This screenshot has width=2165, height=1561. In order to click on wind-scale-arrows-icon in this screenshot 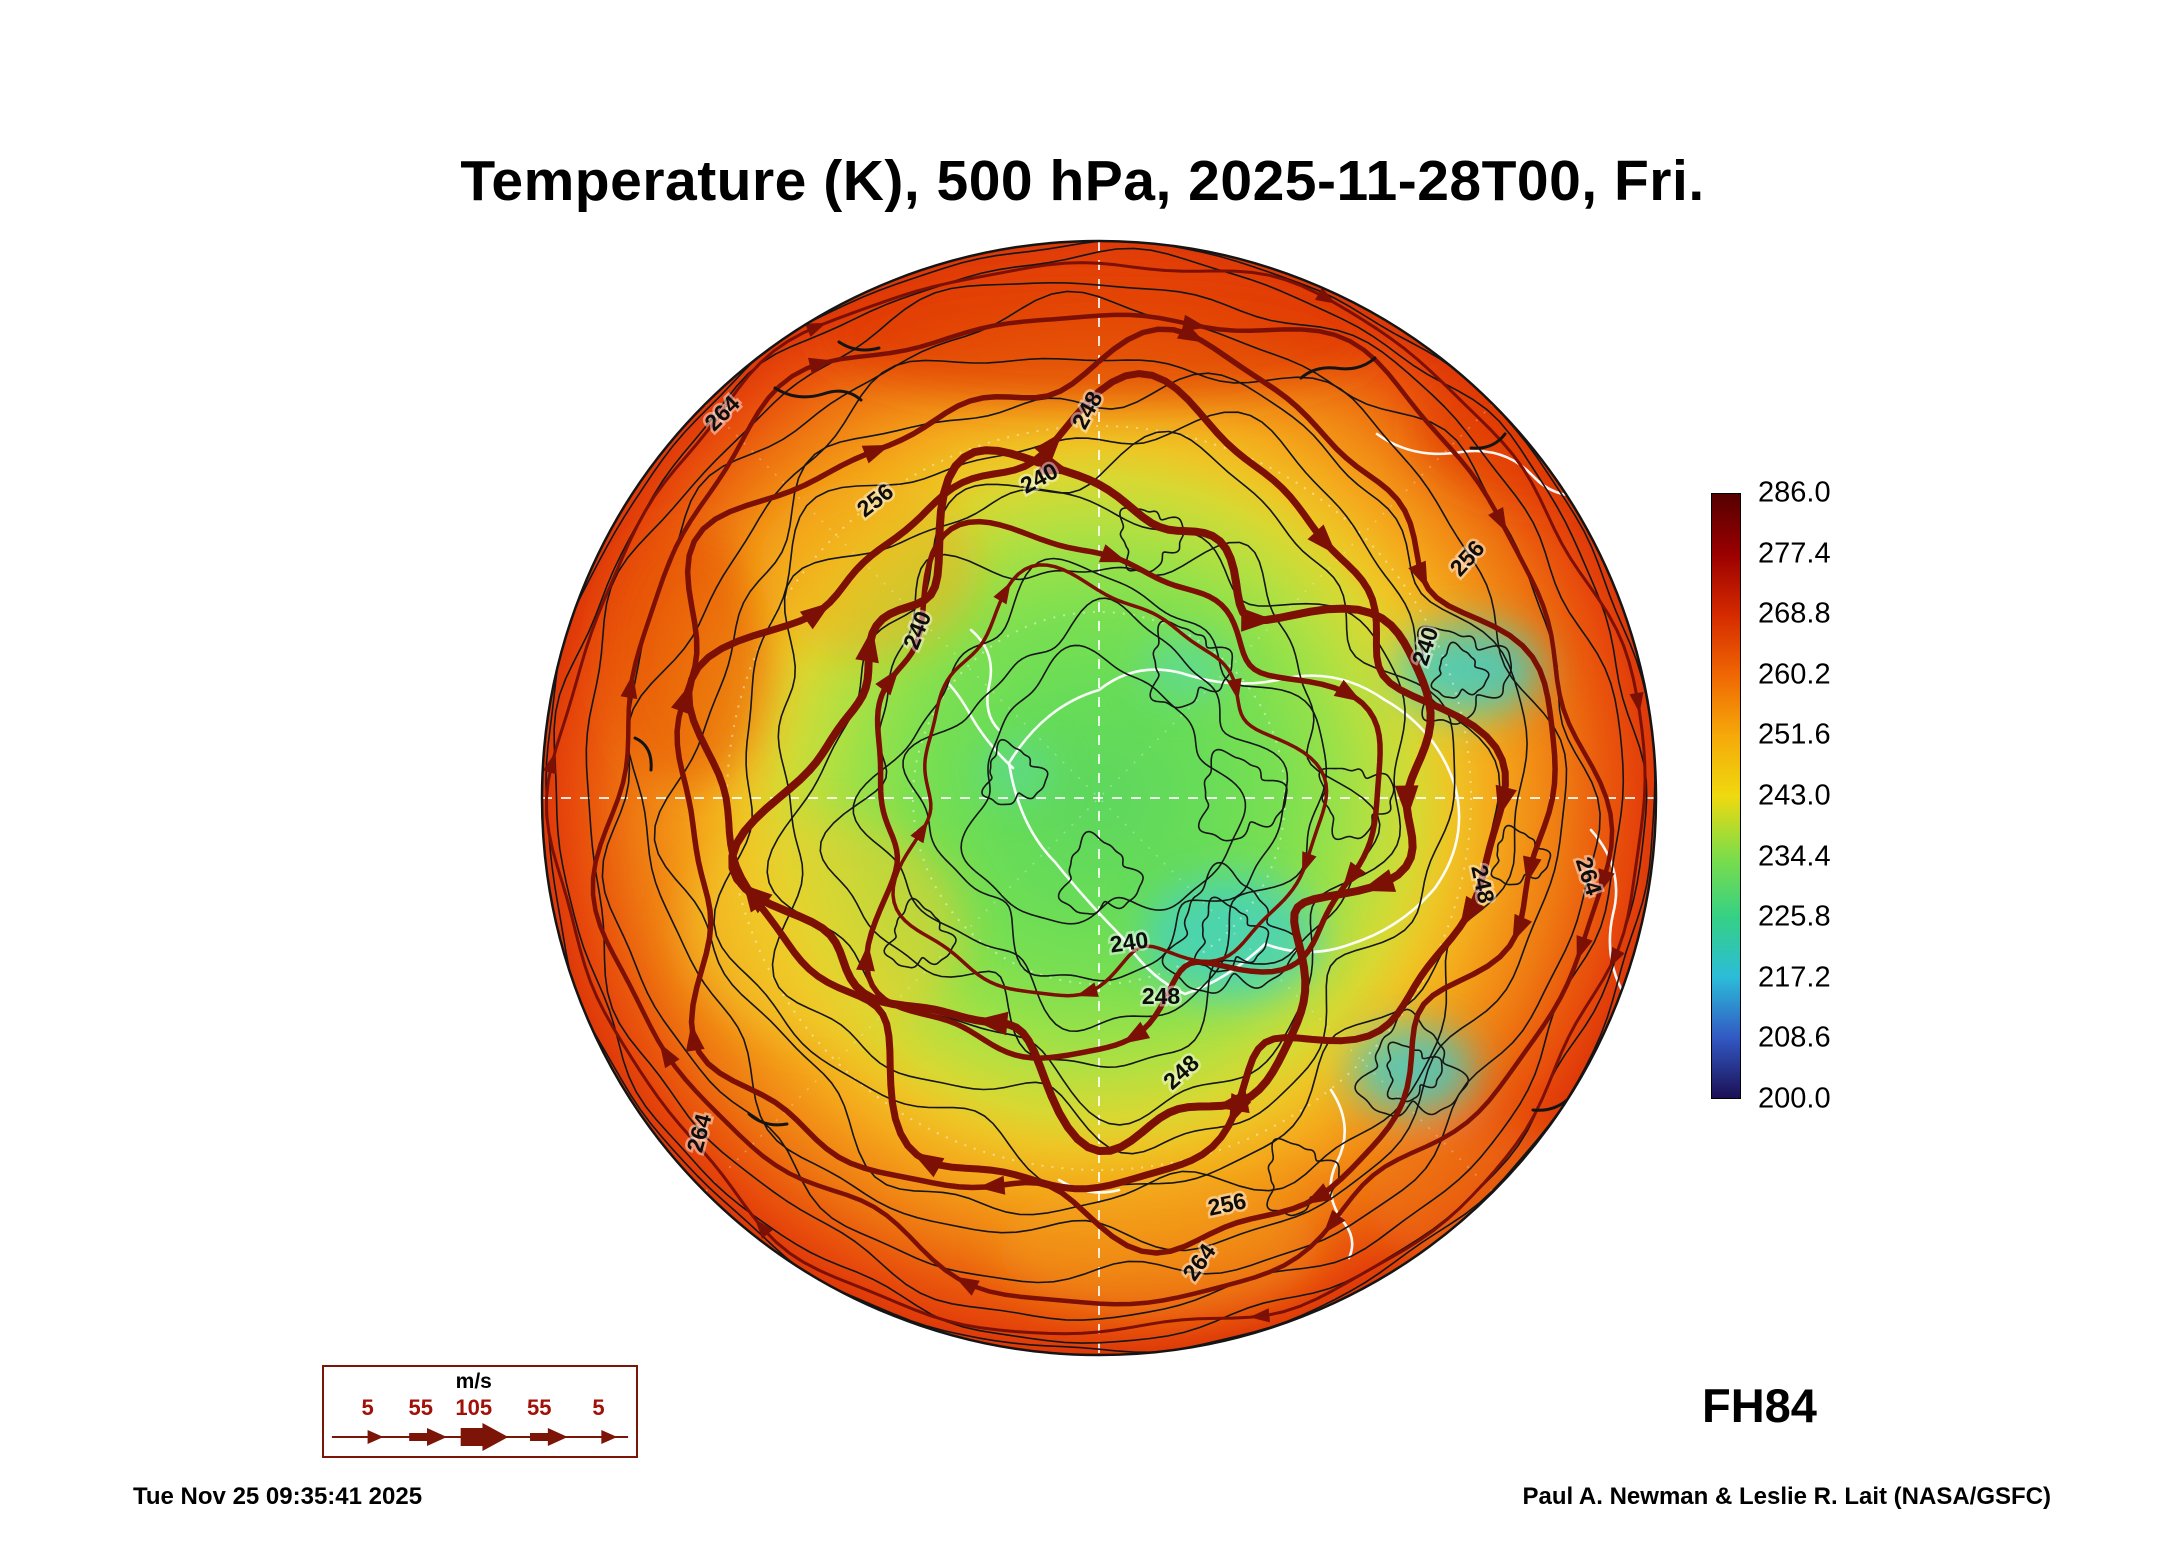, I will do `click(480, 1437)`.